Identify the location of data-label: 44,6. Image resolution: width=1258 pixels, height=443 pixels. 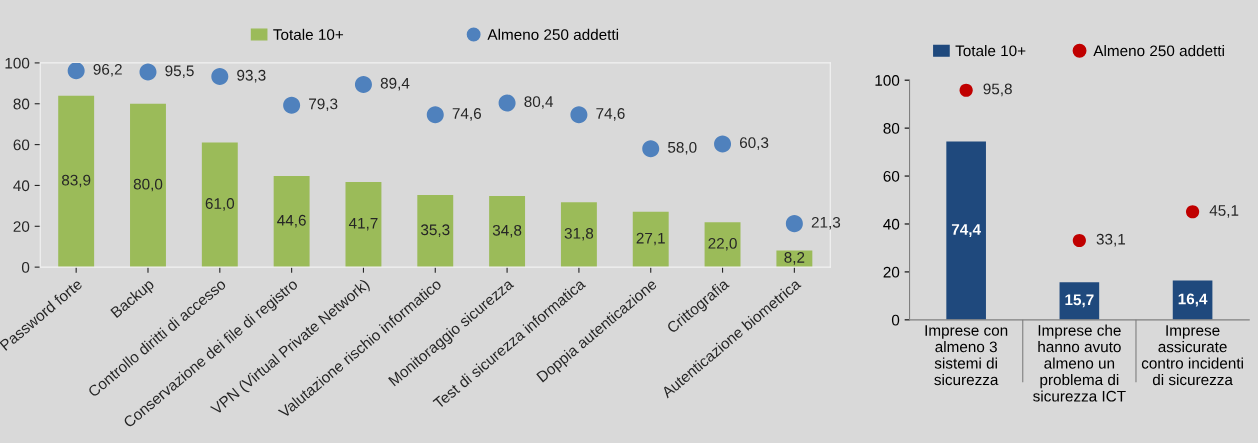
(291, 221).